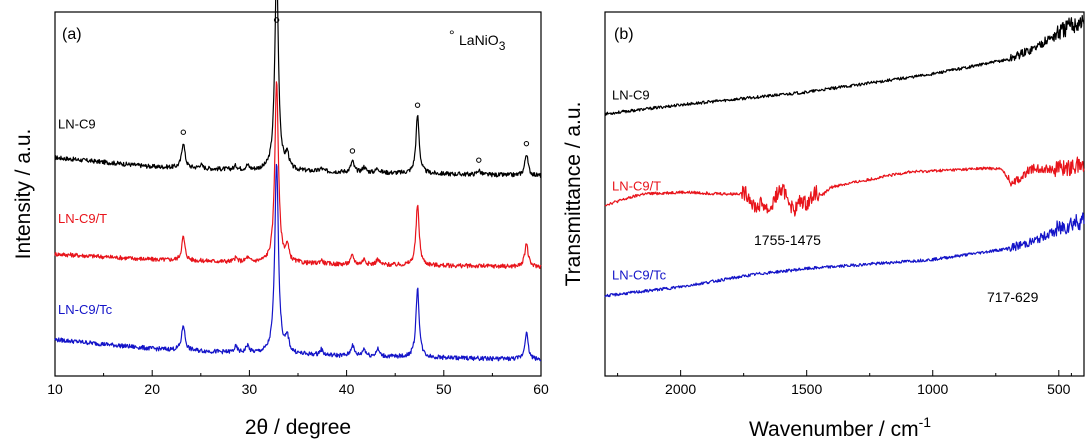  I want to click on annotation-717-629: 717-629, so click(1013, 297).